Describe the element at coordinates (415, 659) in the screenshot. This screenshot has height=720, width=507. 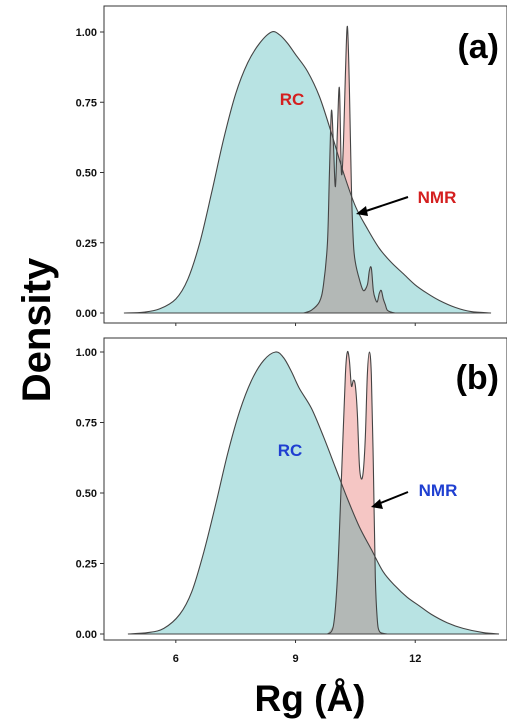
I see `x-tick-label: 12` at that location.